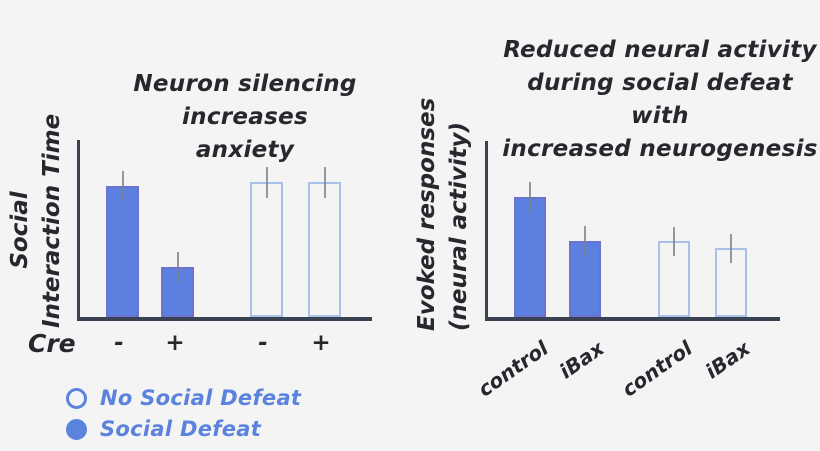 The image size is (820, 451). Describe the element at coordinates (530, 257) in the screenshot. I see `bar-social-defeat-control` at that location.